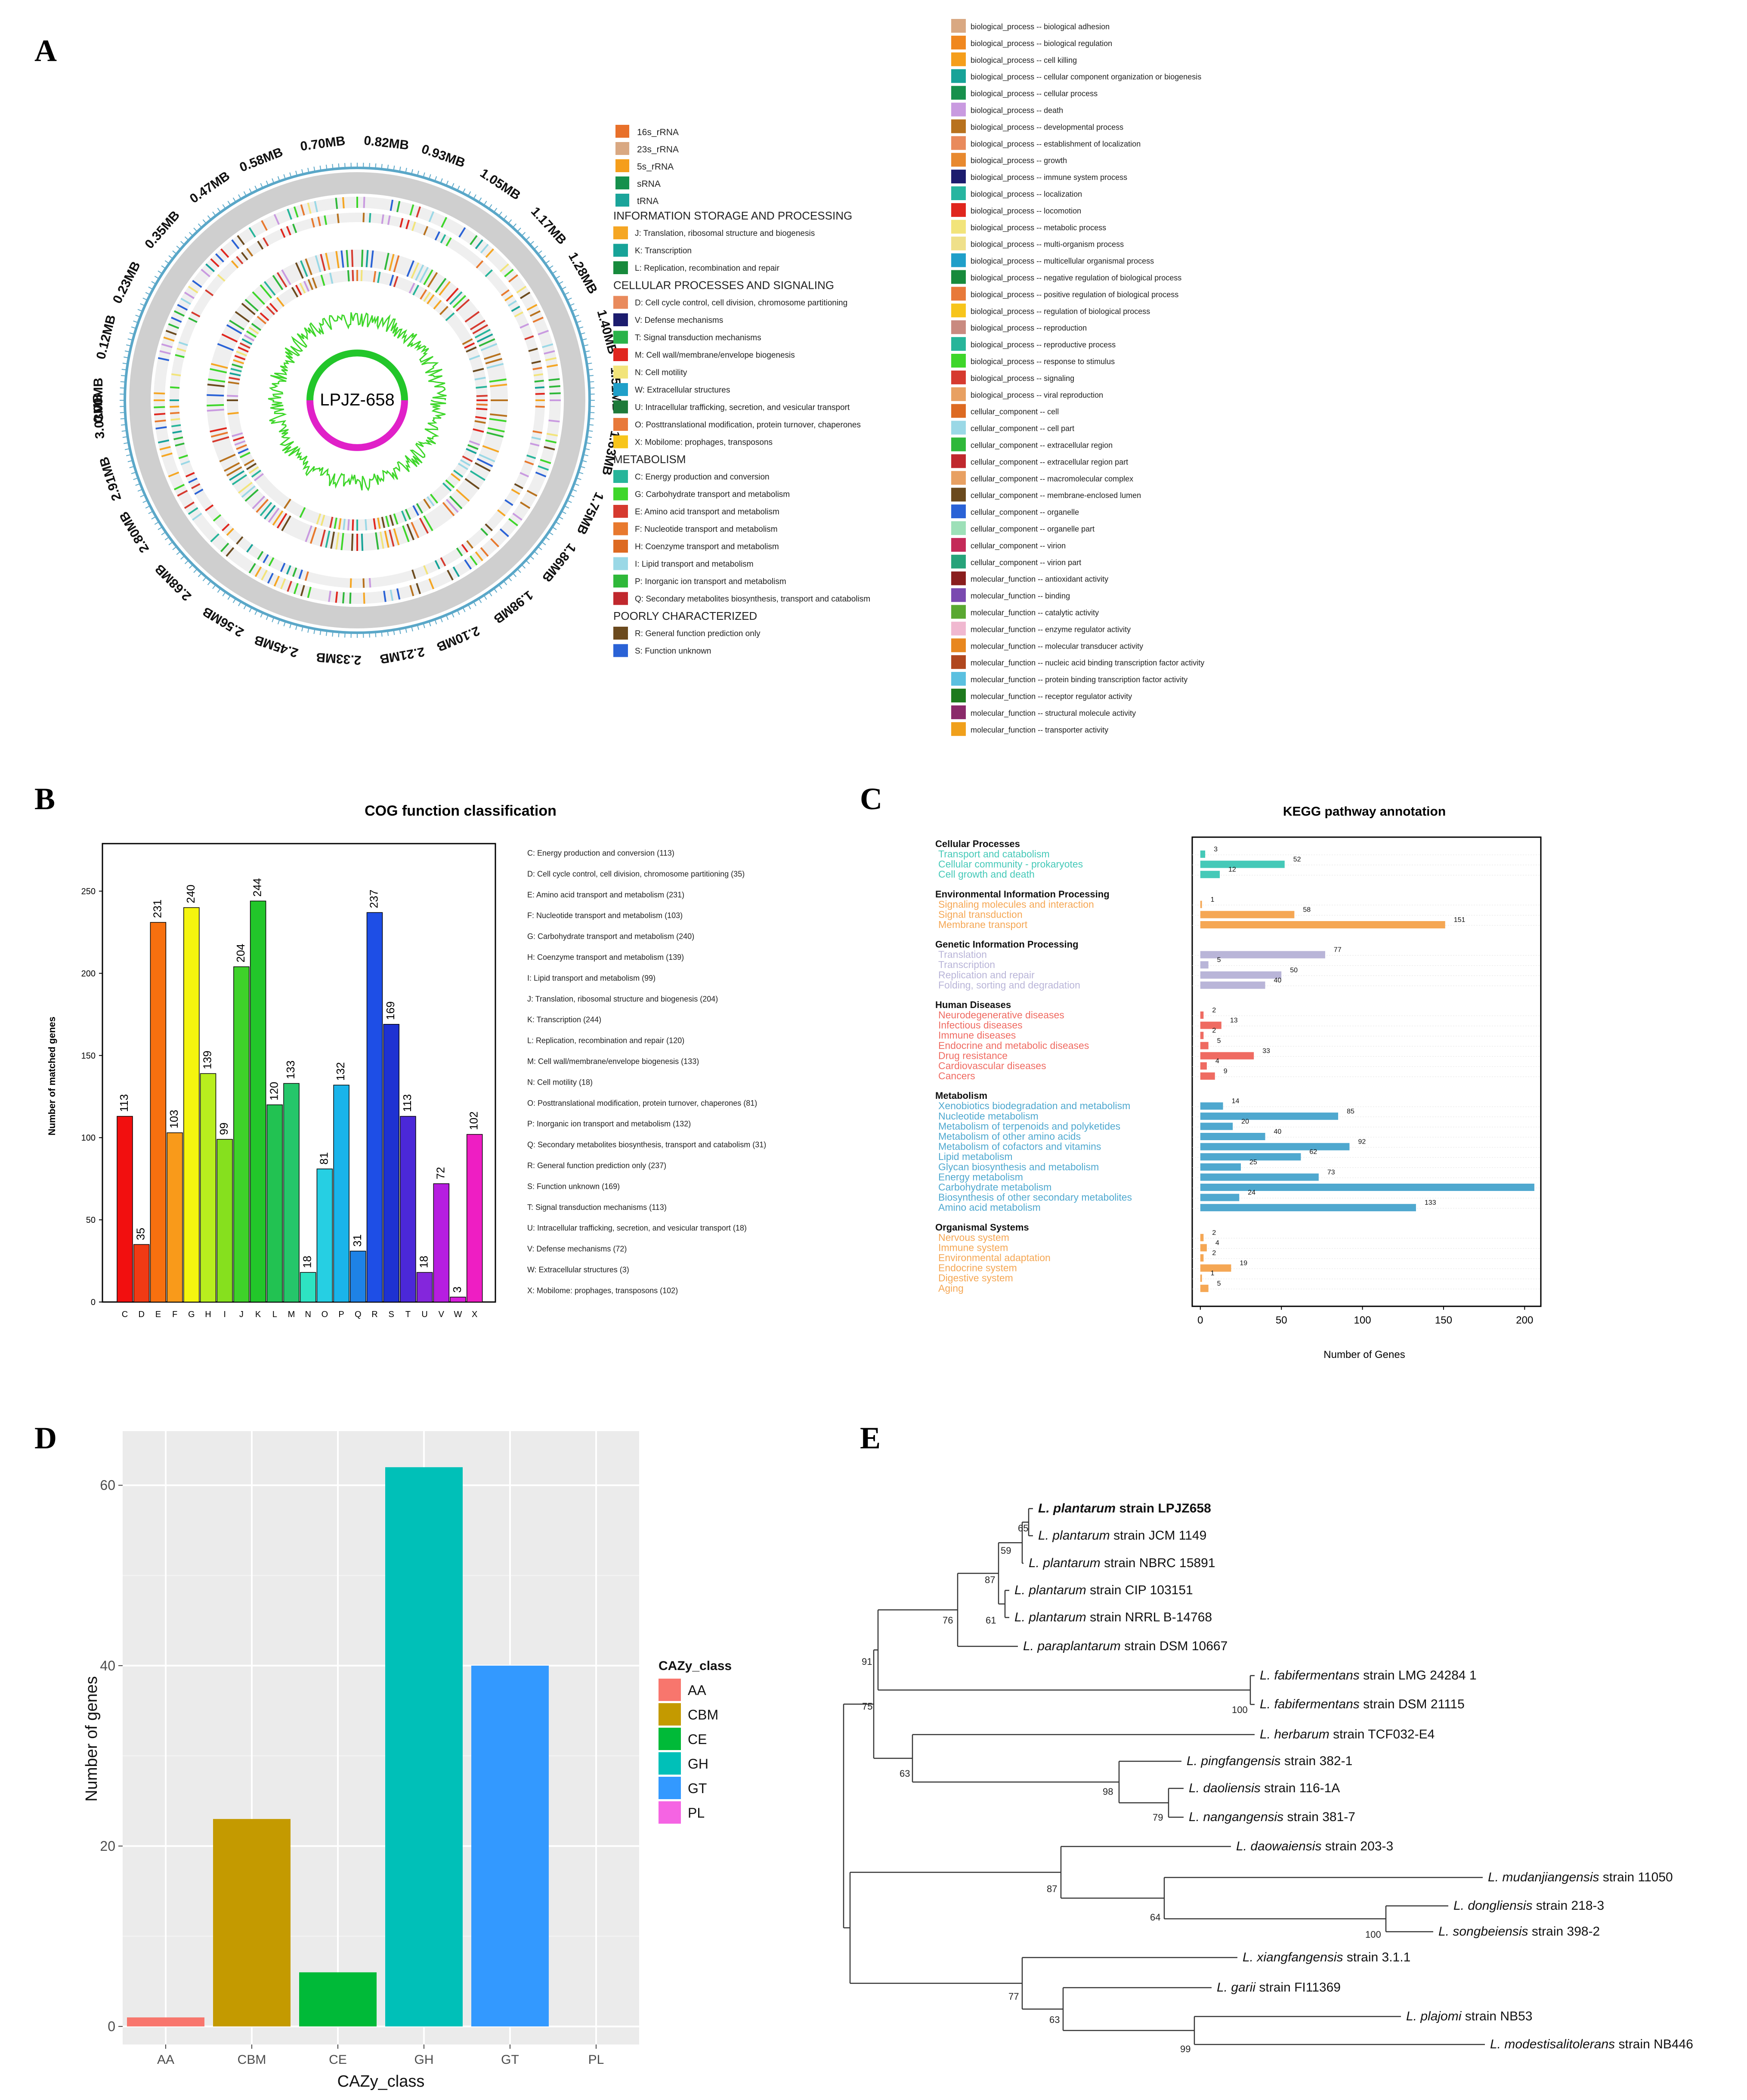 This screenshot has height=2100, width=1747. Describe the element at coordinates (1368, 1675) in the screenshot. I see `taxon-label: L. fabifermentans strain LMG 24284 1` at that location.